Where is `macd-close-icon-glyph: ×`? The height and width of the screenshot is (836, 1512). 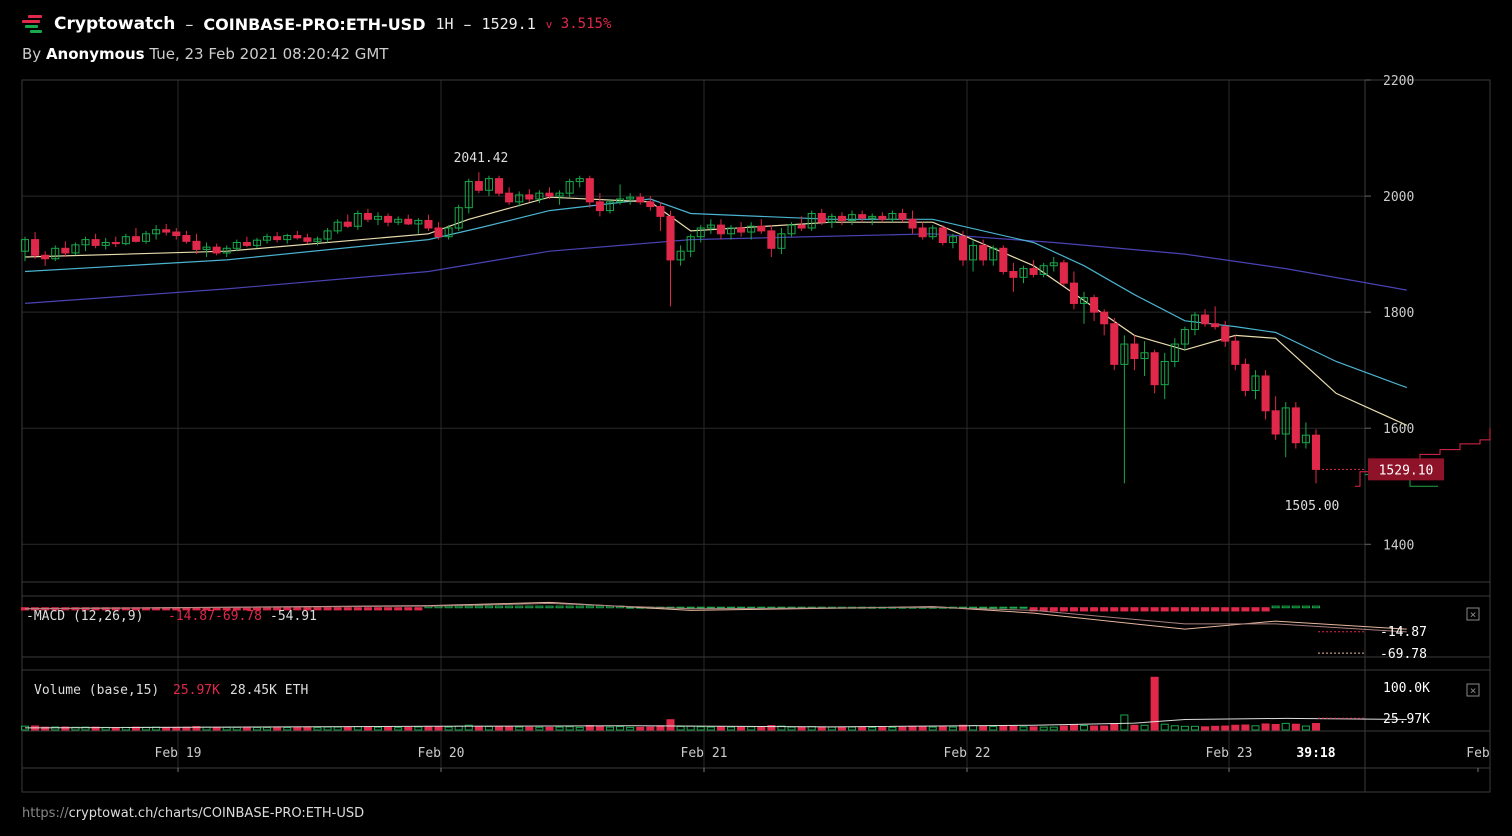 macd-close-icon-glyph: × is located at coordinates (1473, 614).